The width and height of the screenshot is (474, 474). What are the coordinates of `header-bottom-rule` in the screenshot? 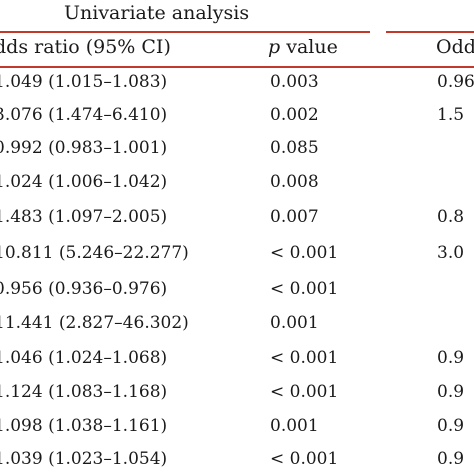 It's located at (237, 67).